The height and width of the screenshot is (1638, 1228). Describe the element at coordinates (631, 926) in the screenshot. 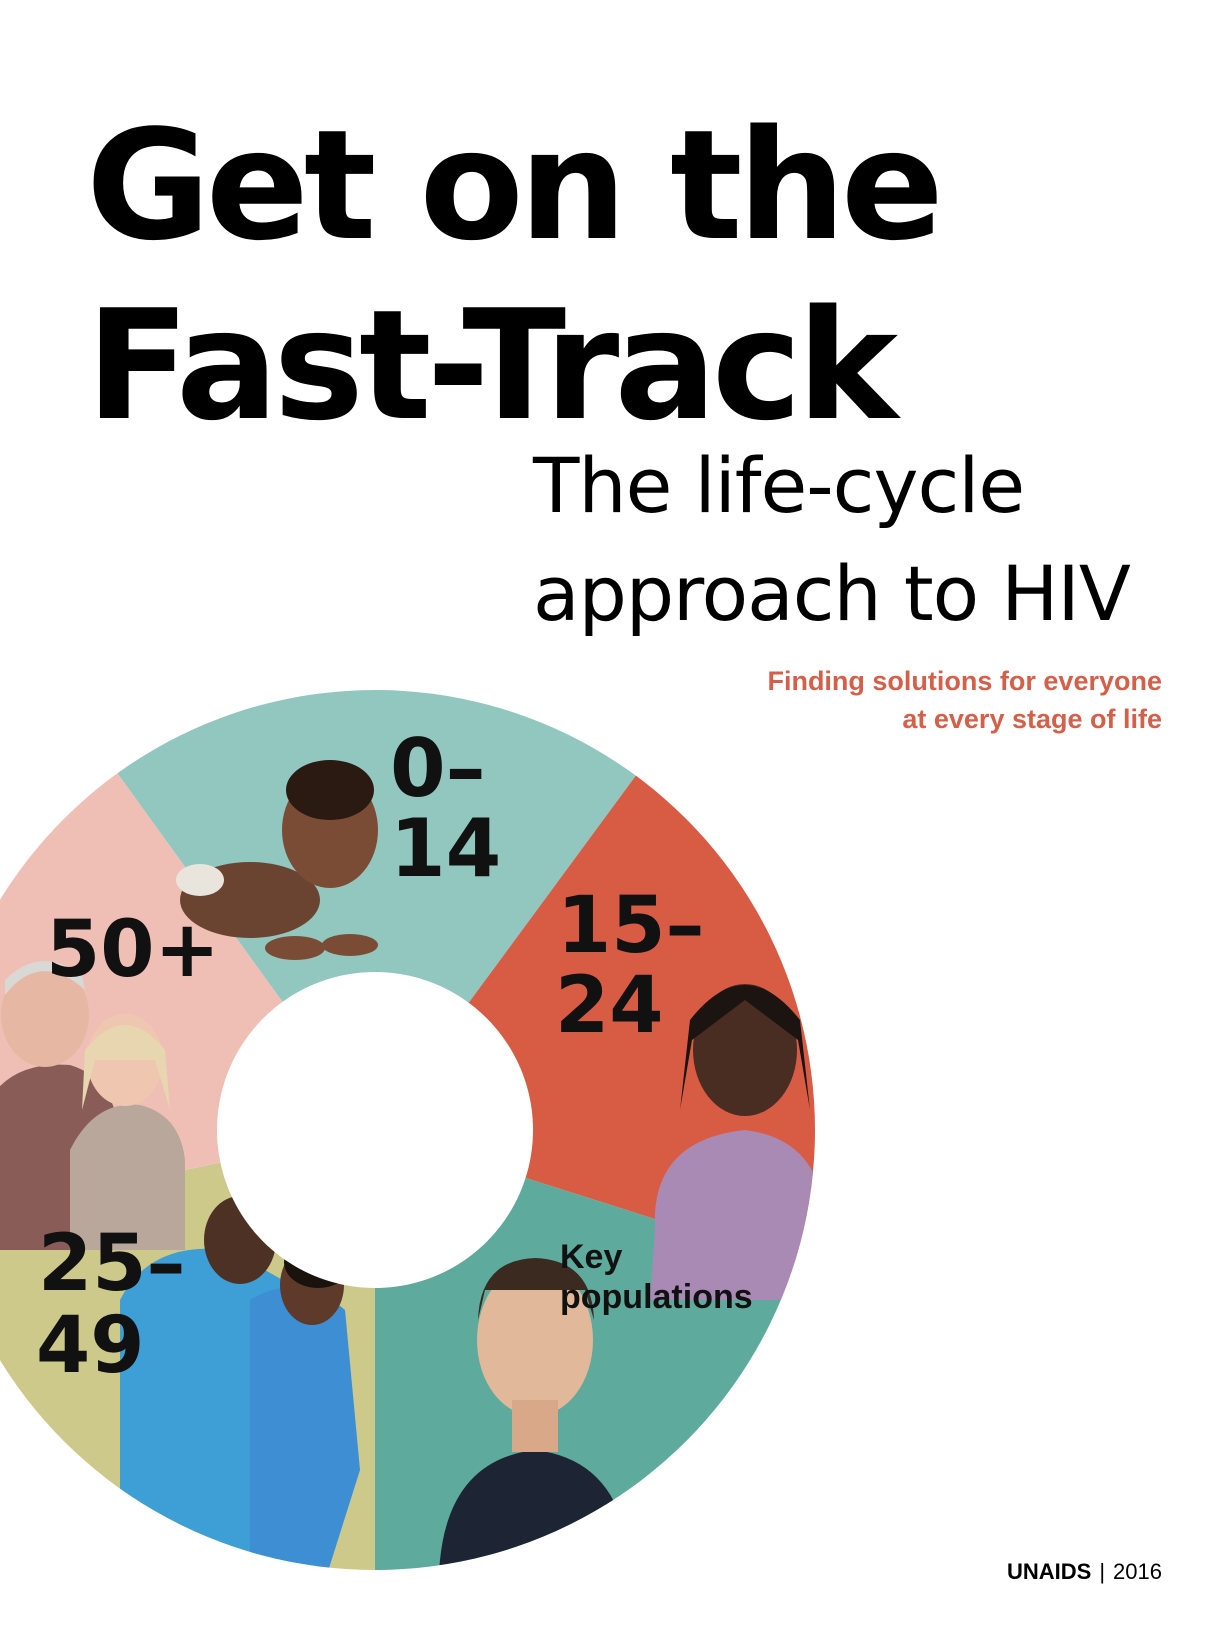

I see `segment-label-youth-line-1: 15–` at that location.